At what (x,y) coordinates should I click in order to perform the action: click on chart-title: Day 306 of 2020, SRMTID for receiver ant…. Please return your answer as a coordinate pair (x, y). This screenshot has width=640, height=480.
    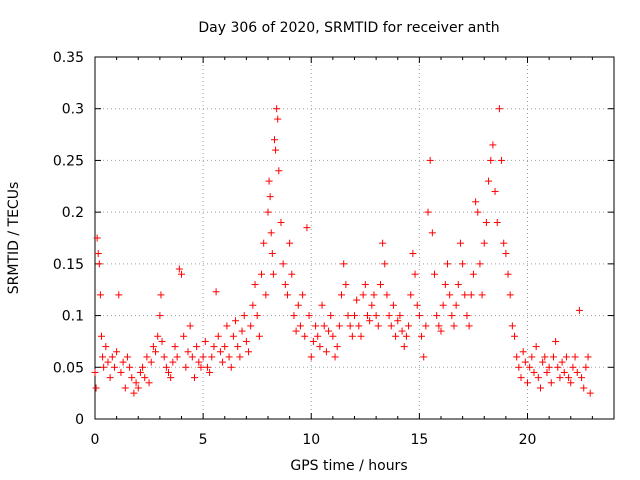
    Looking at the image, I should click on (348, 28).